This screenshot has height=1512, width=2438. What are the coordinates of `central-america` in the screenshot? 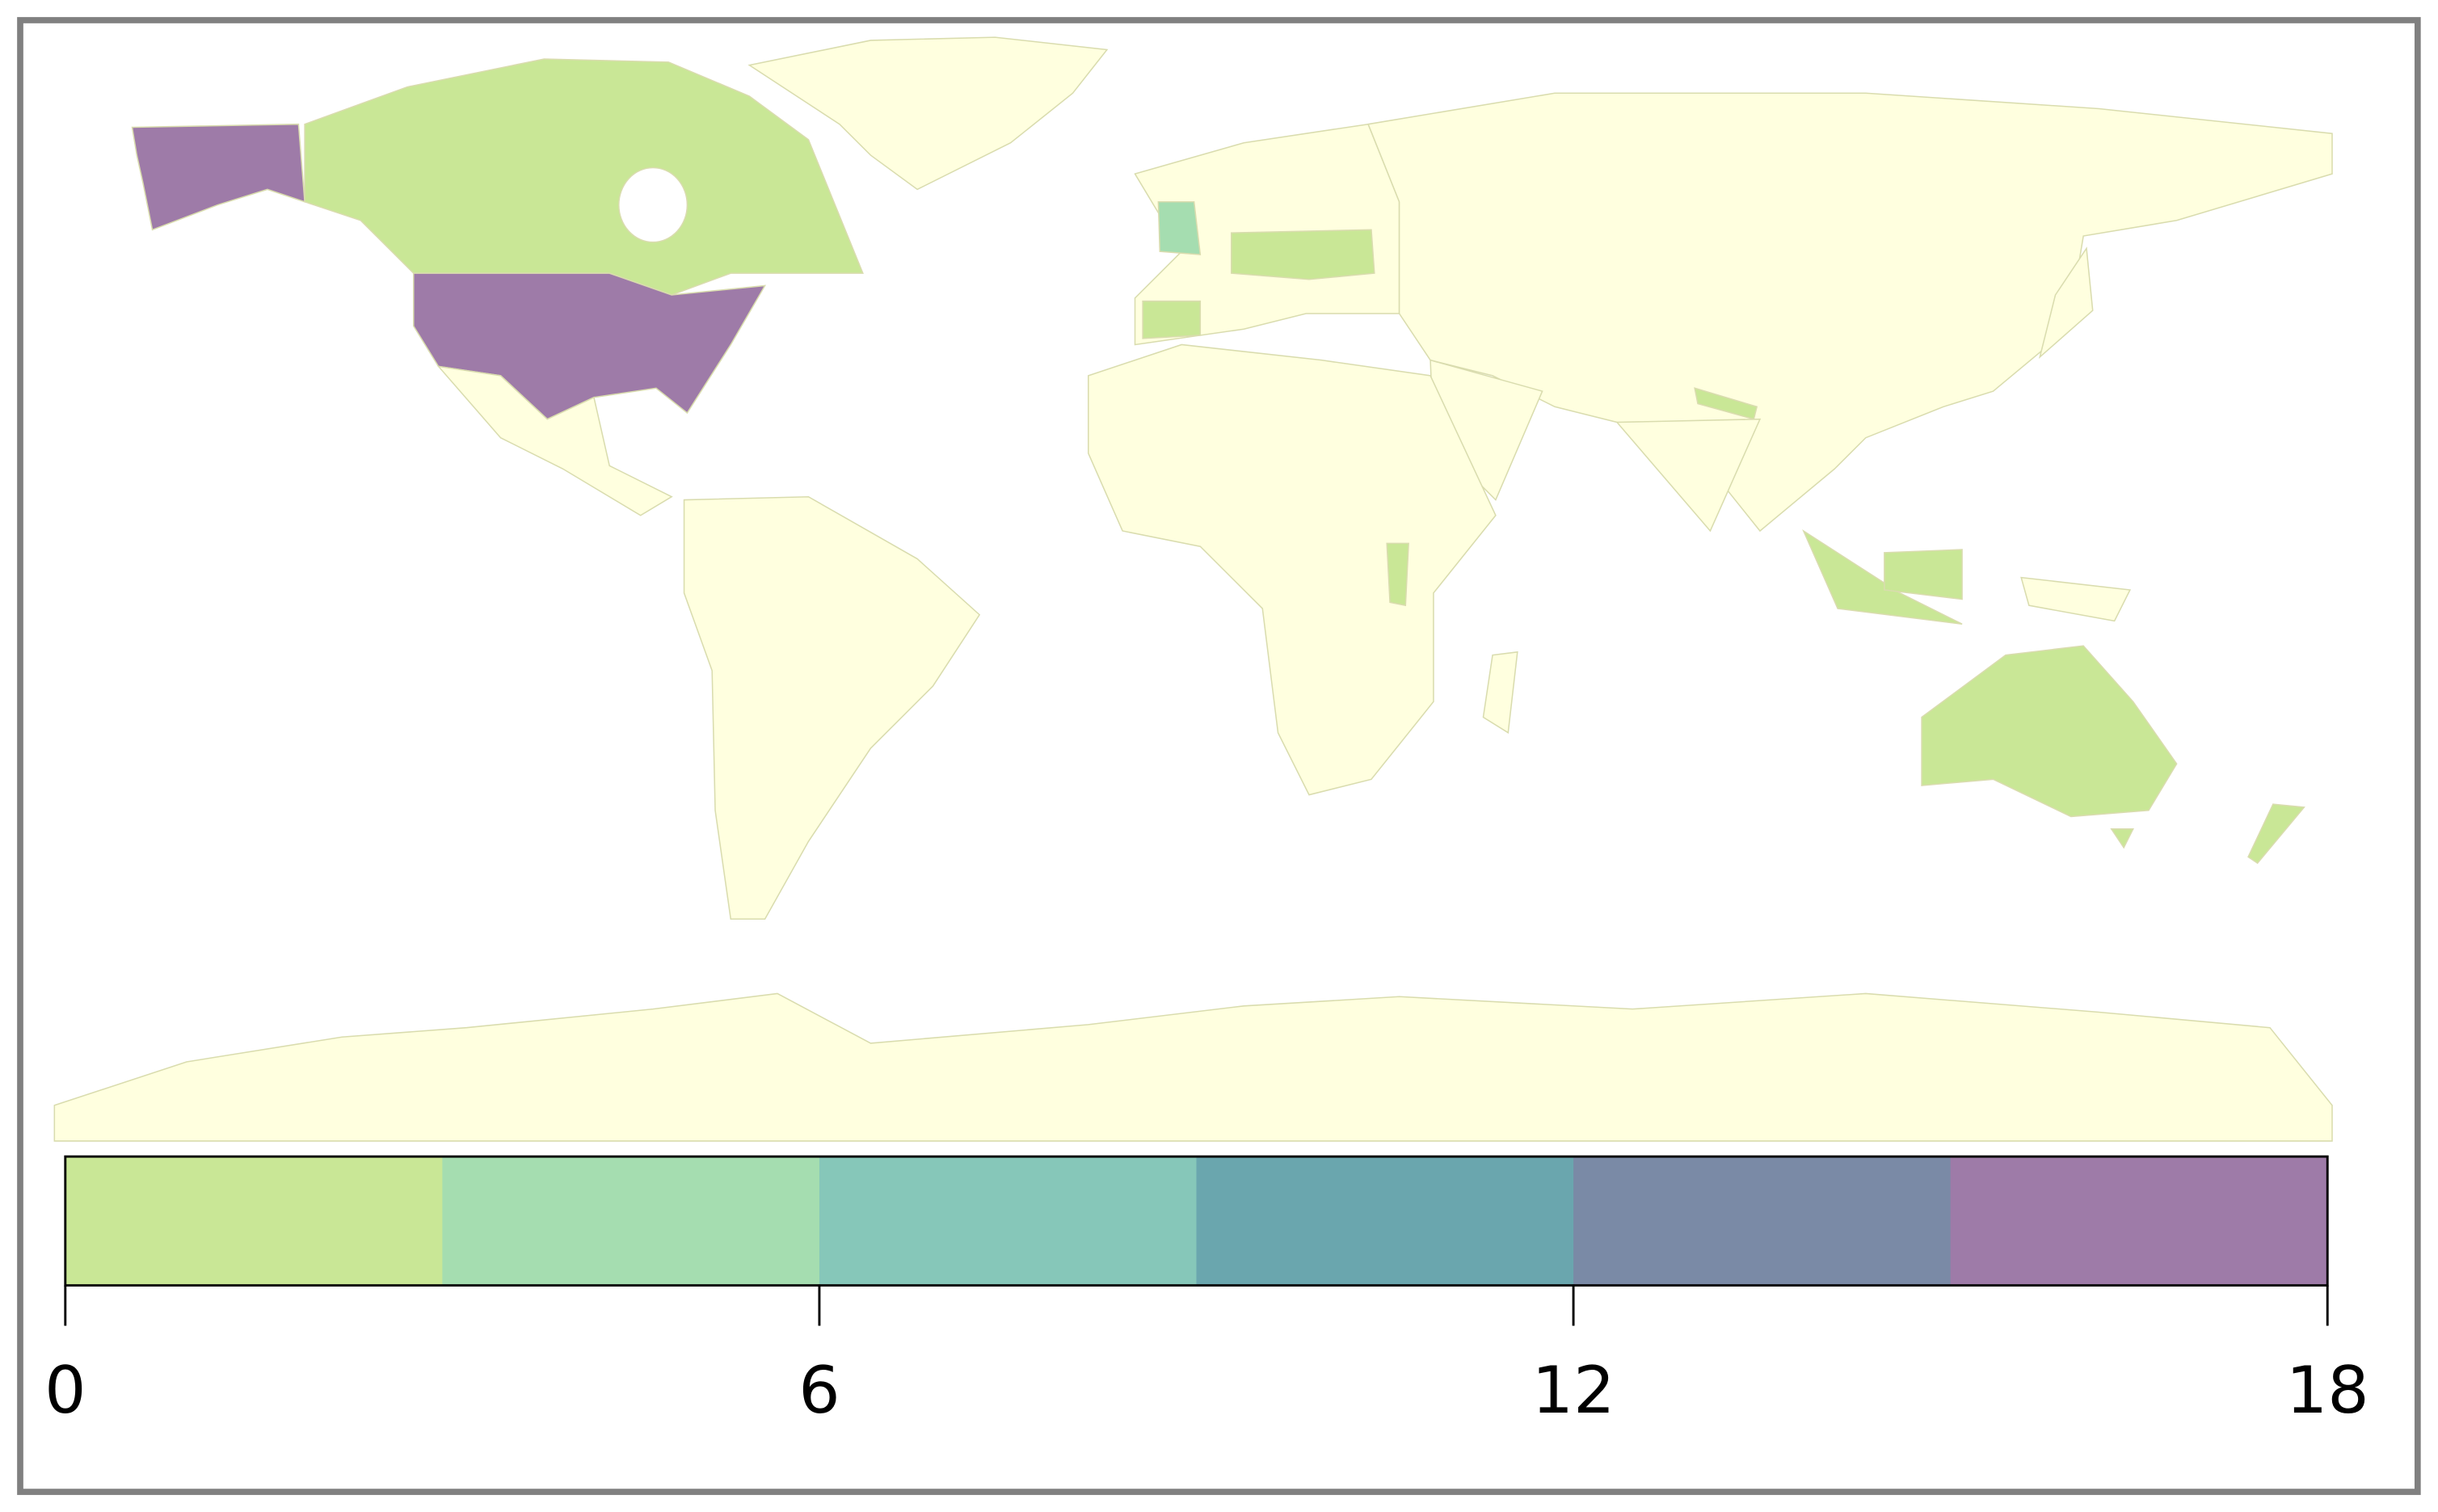 It's located at (554, 440).